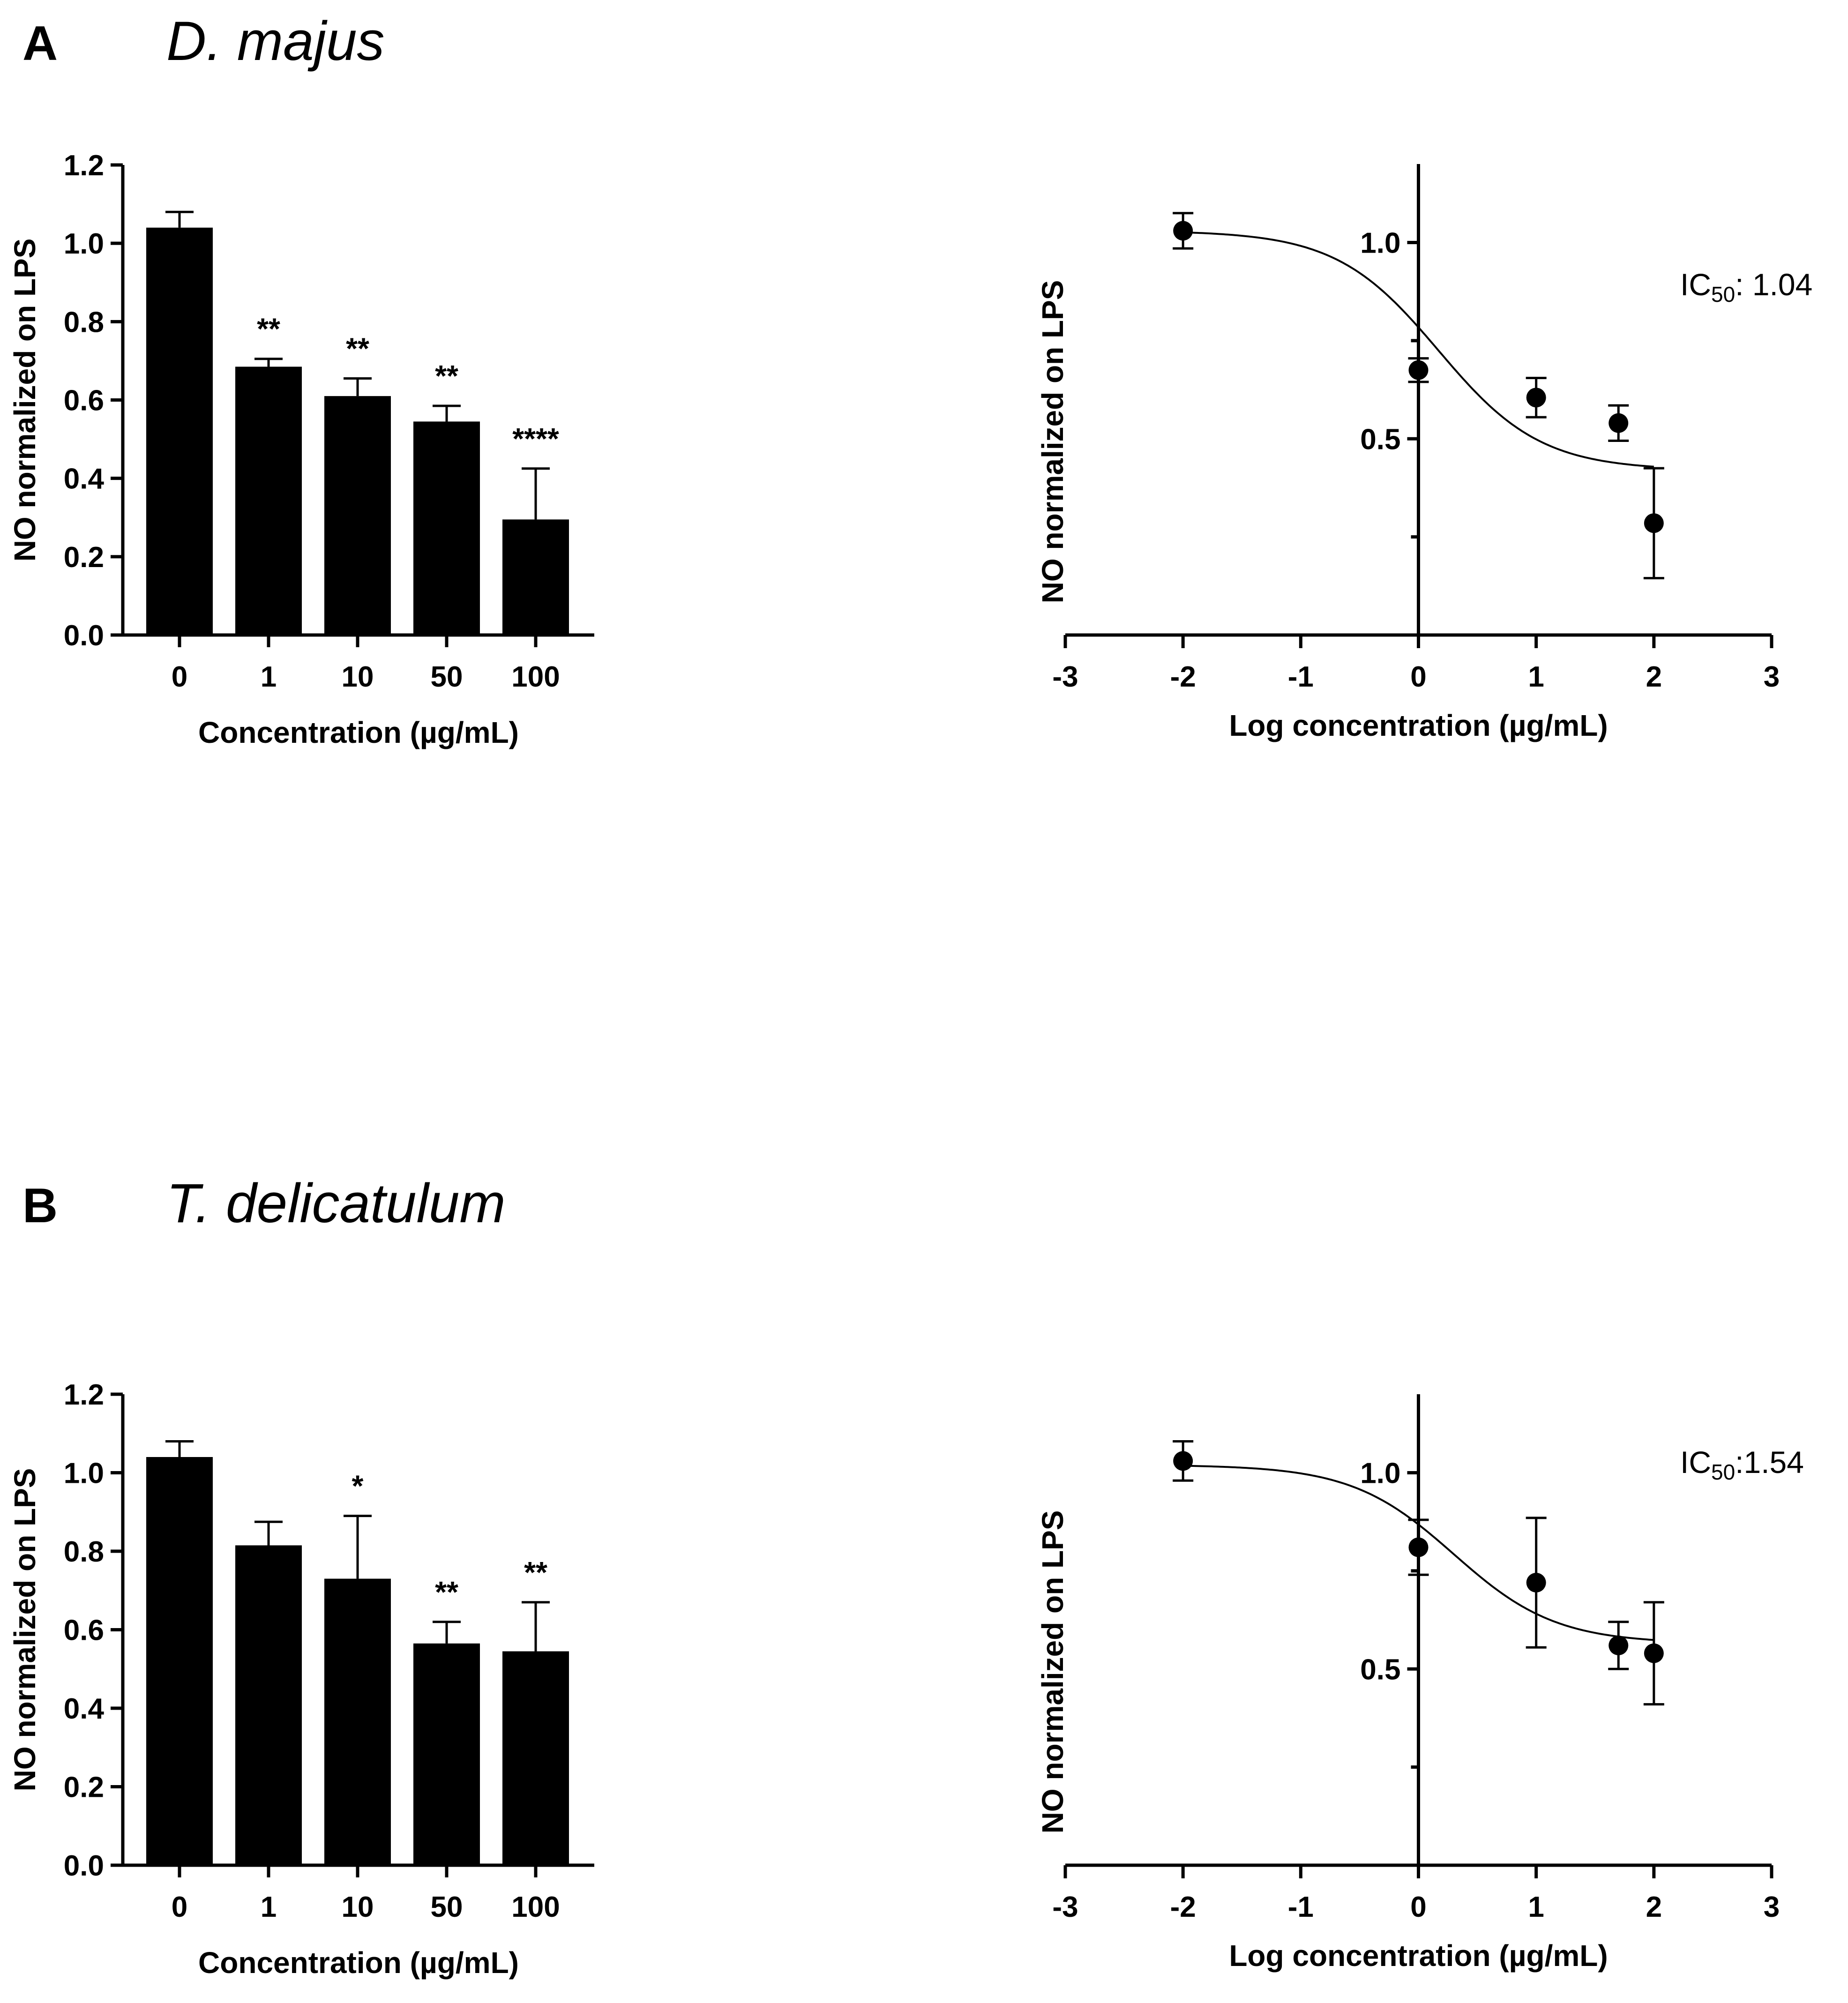 The width and height of the screenshot is (1848, 2003). I want to click on panel-letter-a: A, so click(40, 43).